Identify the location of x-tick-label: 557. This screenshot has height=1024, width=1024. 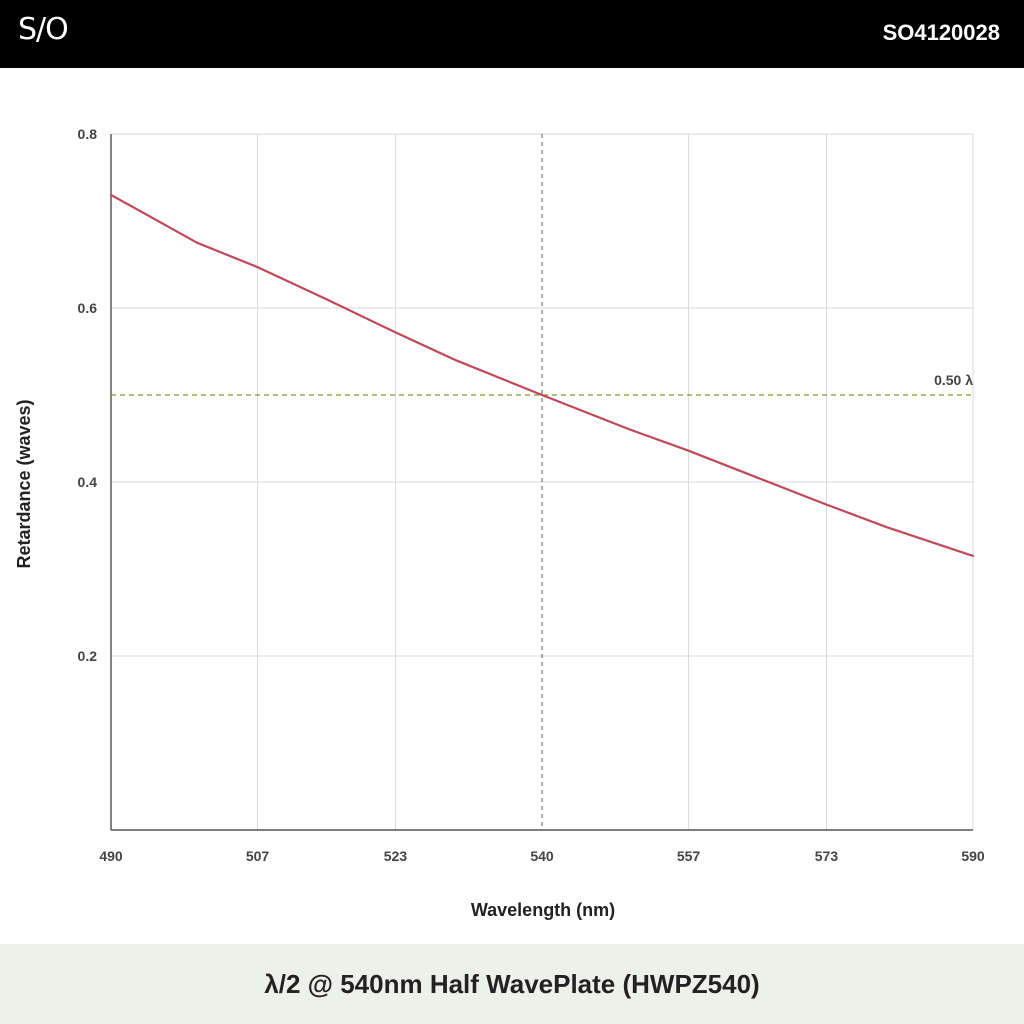
(689, 856).